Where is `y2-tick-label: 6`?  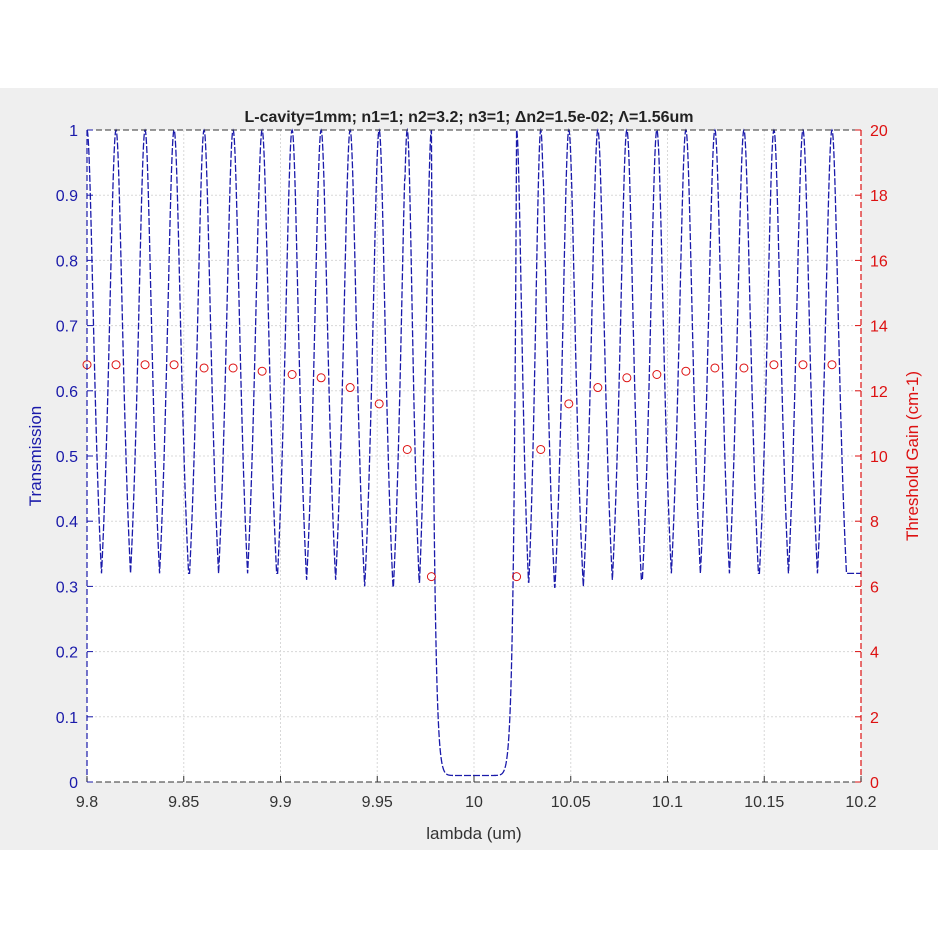 y2-tick-label: 6 is located at coordinates (874, 587).